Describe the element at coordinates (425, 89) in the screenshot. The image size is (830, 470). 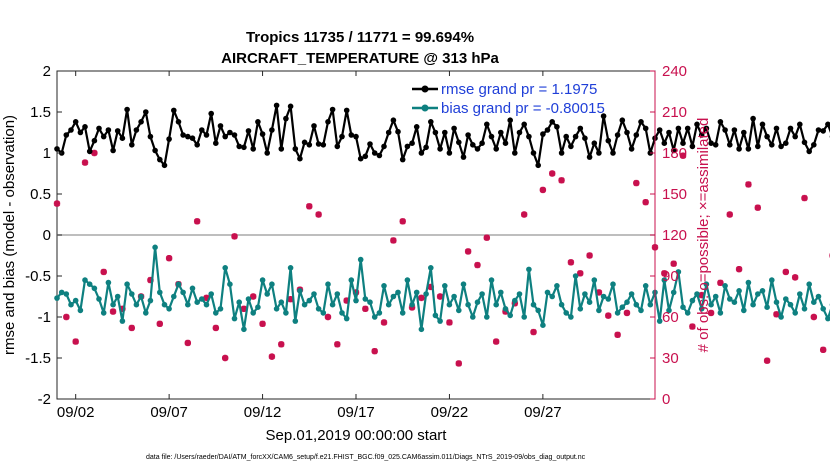
I see `legend-rmse-marker` at that location.